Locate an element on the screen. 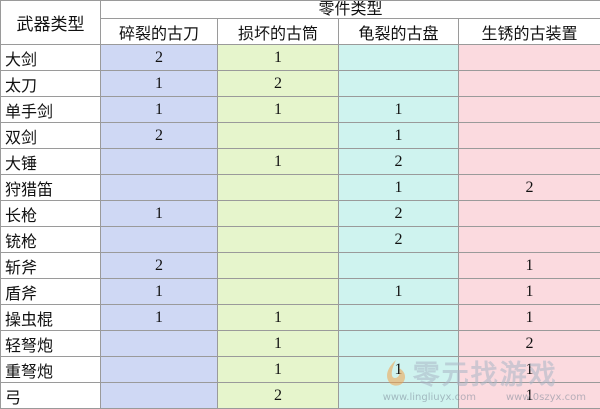  table-row: 铳枪 2 is located at coordinates (300, 240).